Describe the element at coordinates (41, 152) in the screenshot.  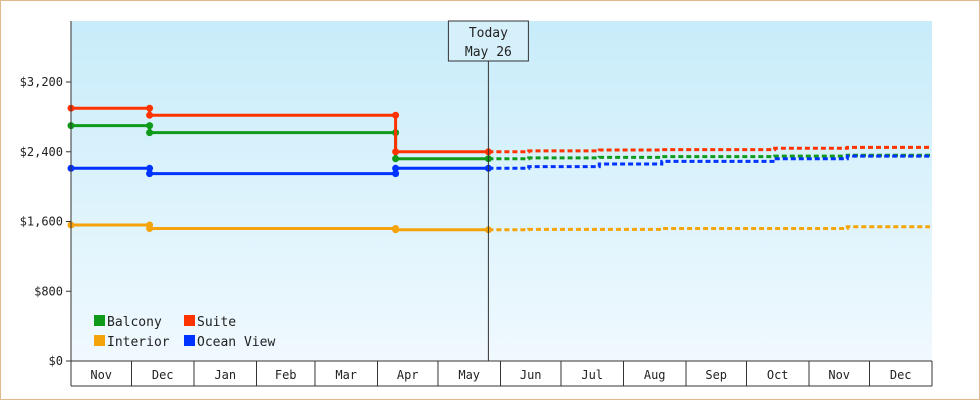
I see `y-tick-label: $2,400` at that location.